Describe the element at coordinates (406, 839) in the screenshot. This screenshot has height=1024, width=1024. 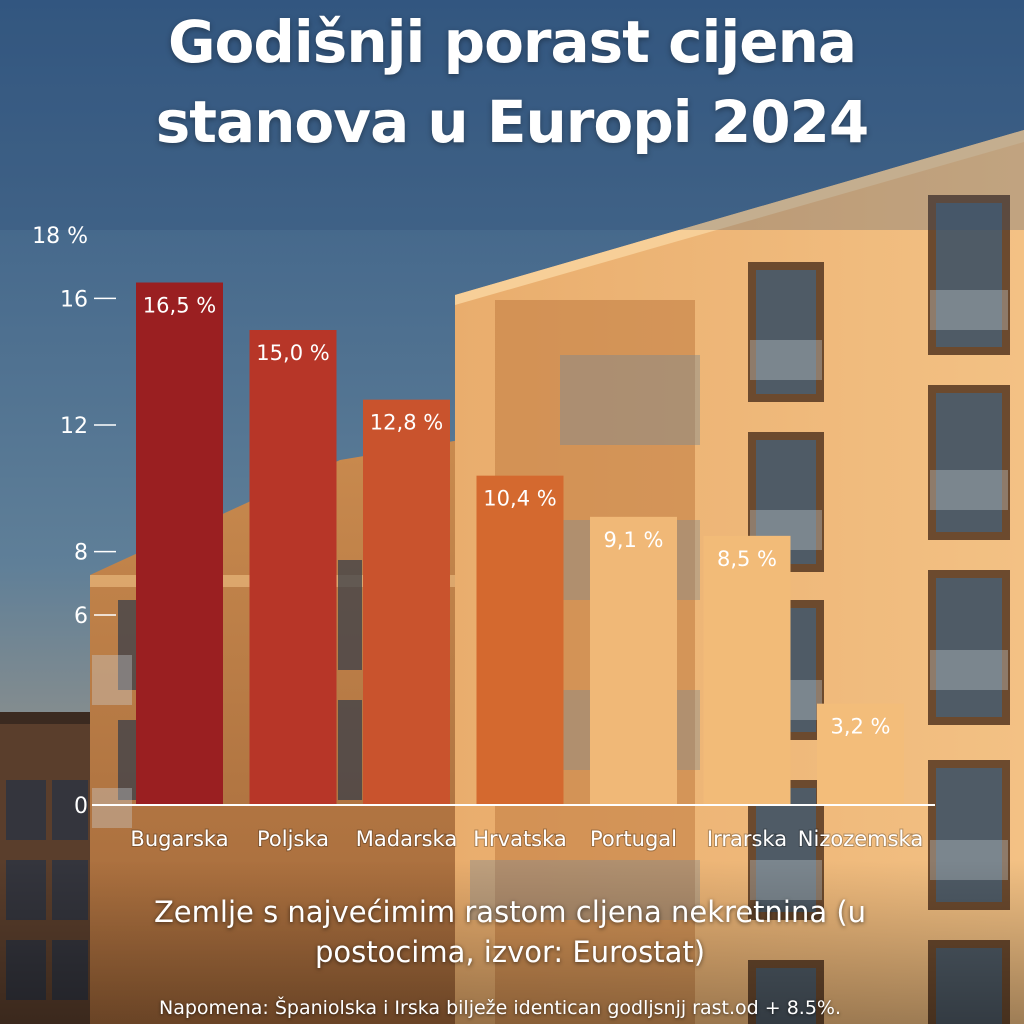
I see `x-category-label: Madarska` at that location.